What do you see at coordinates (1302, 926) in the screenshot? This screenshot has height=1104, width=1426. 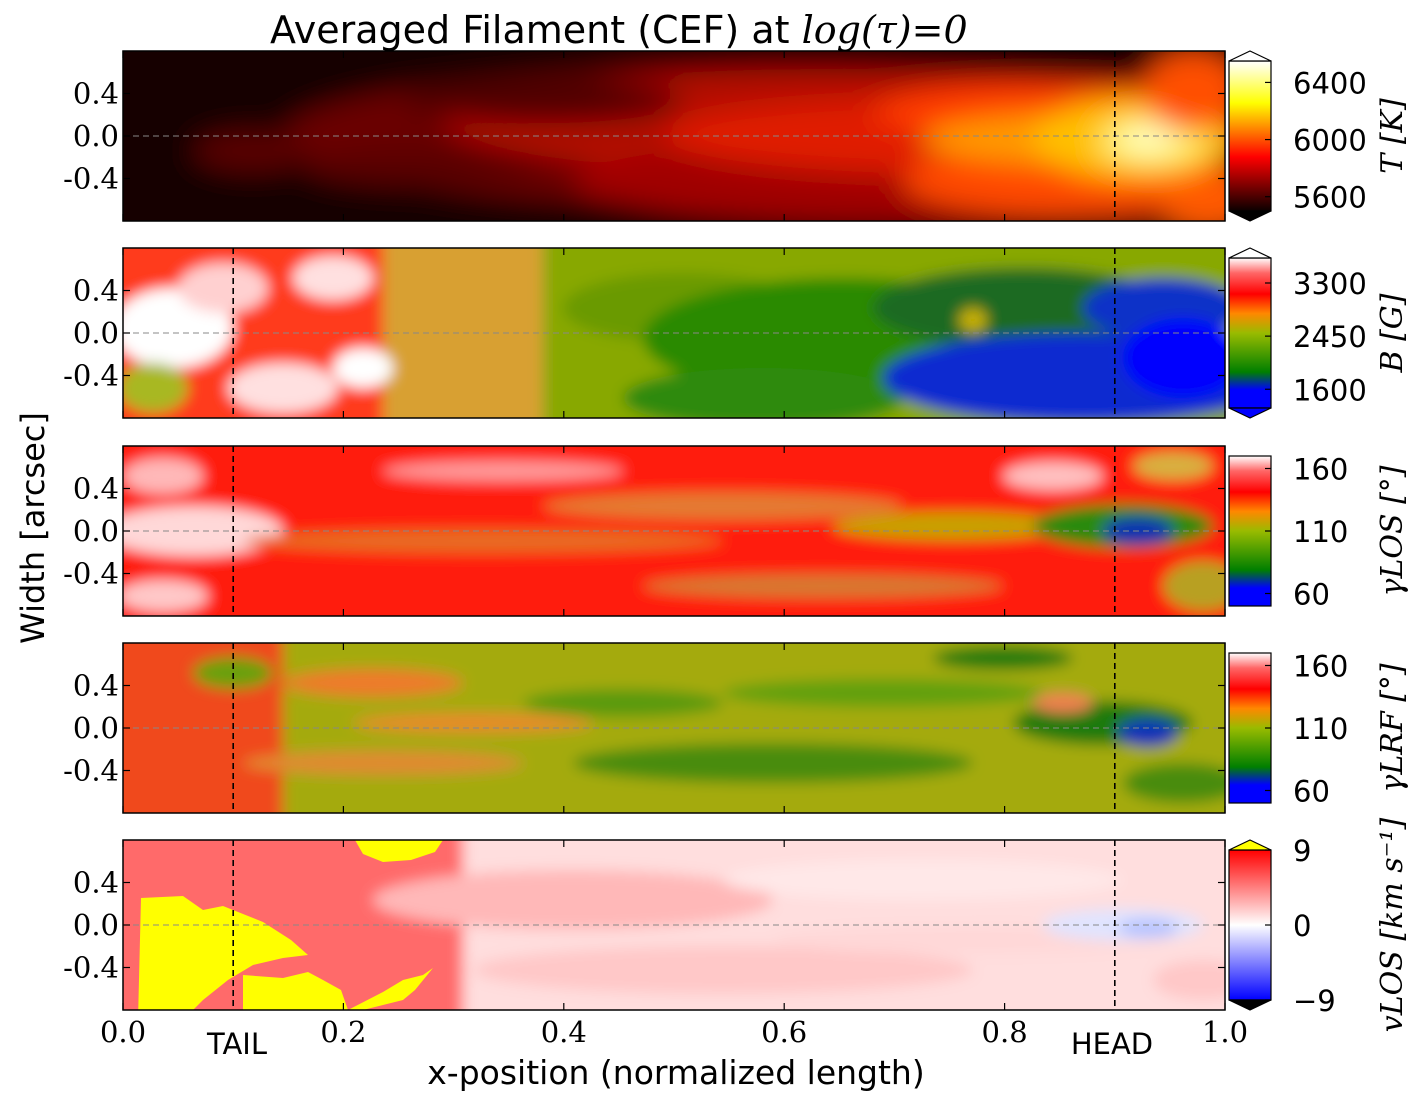 I see `colorbar-tick-label: 0` at bounding box center [1302, 926].